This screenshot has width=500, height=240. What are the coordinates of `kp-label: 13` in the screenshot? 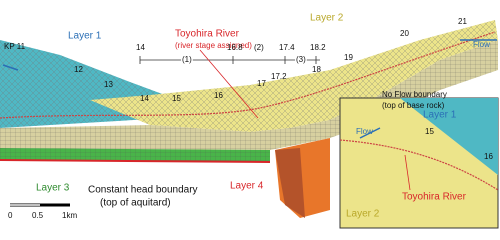 It's located at (108, 84).